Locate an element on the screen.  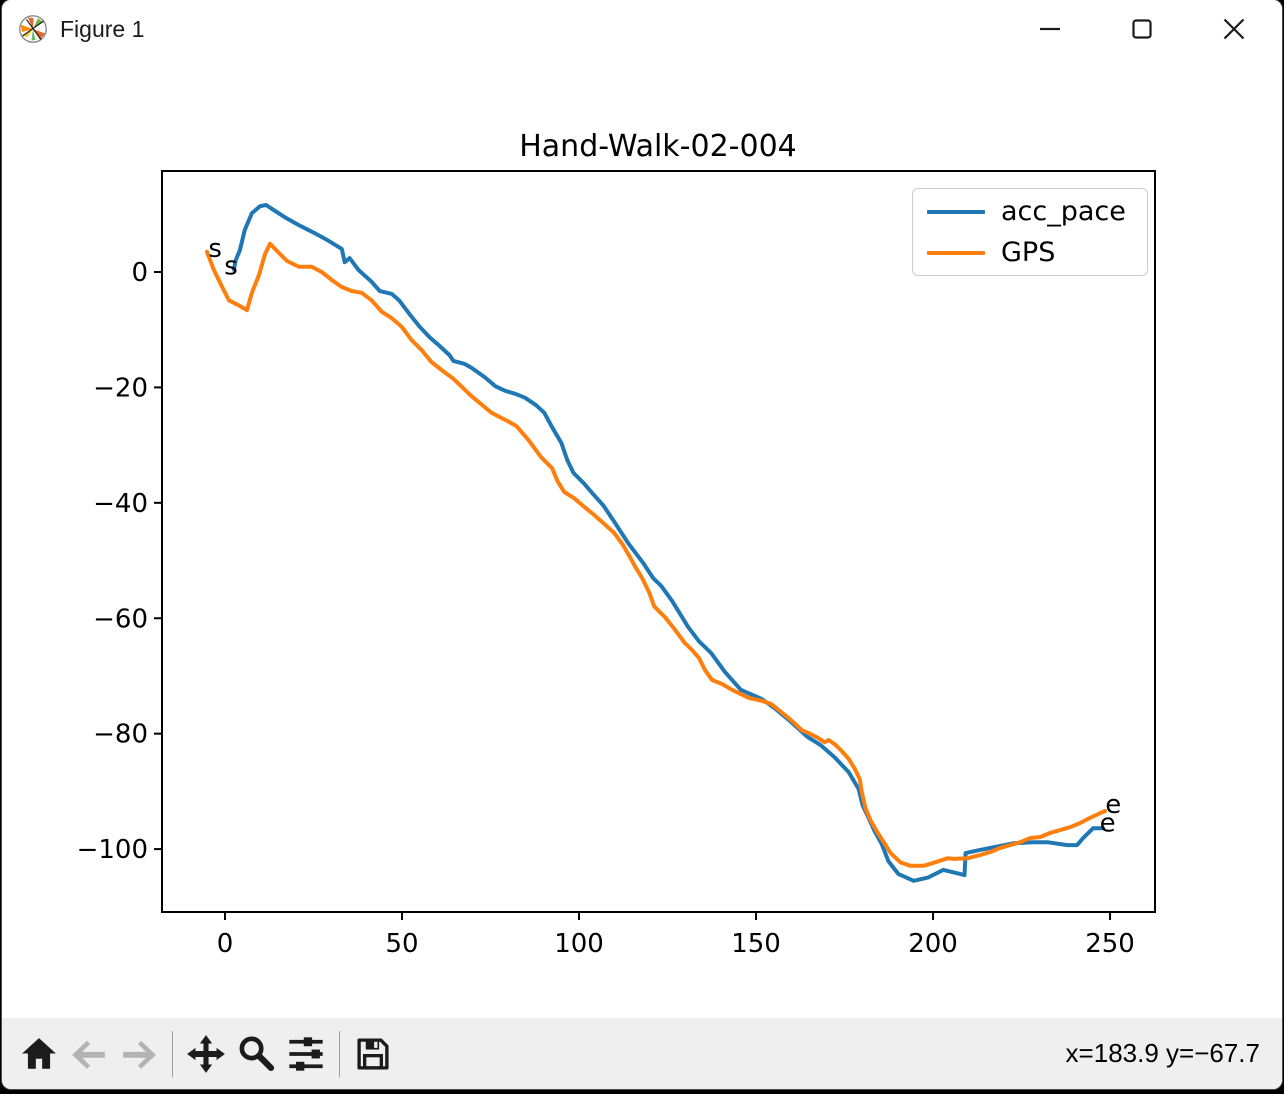
plot-title: Hand-Walk-02-004 is located at coordinates (658, 146).